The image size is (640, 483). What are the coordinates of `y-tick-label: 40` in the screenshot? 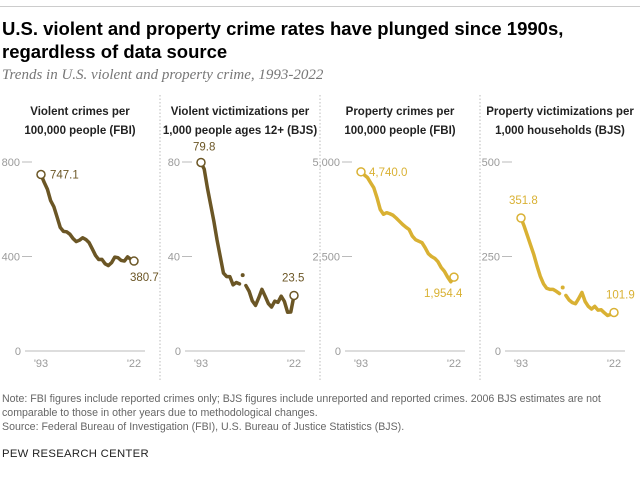 It's located at (174, 258).